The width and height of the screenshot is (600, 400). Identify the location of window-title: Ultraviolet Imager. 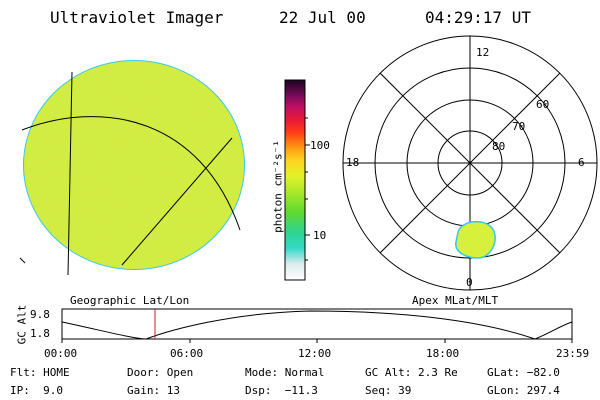
(137, 17).